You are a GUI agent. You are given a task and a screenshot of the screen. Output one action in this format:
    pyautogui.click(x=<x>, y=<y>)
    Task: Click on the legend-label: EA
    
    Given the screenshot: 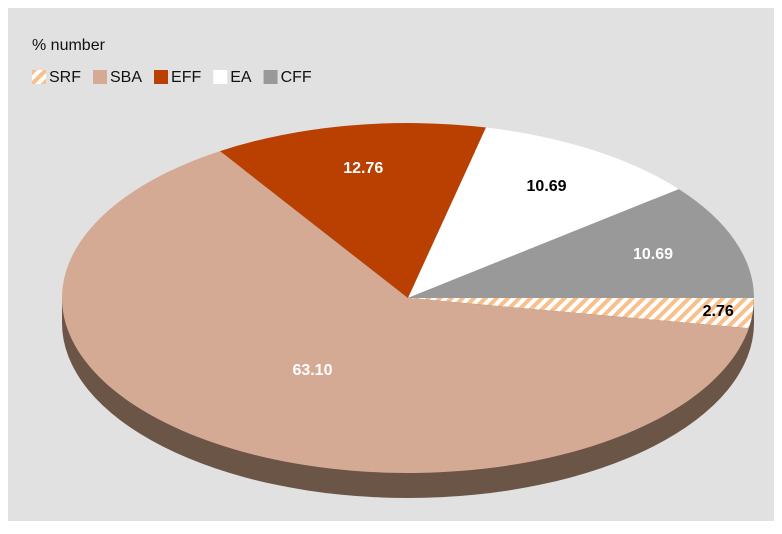 What is the action you would take?
    pyautogui.click(x=241, y=77)
    